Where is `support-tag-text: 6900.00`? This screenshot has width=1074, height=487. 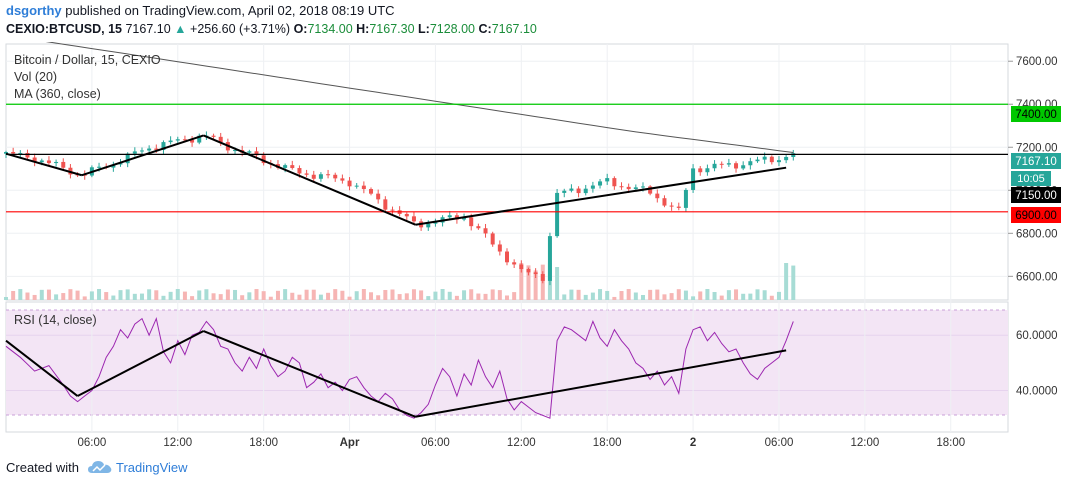
support-tag-text: 6900.00 is located at coordinates (1036, 216).